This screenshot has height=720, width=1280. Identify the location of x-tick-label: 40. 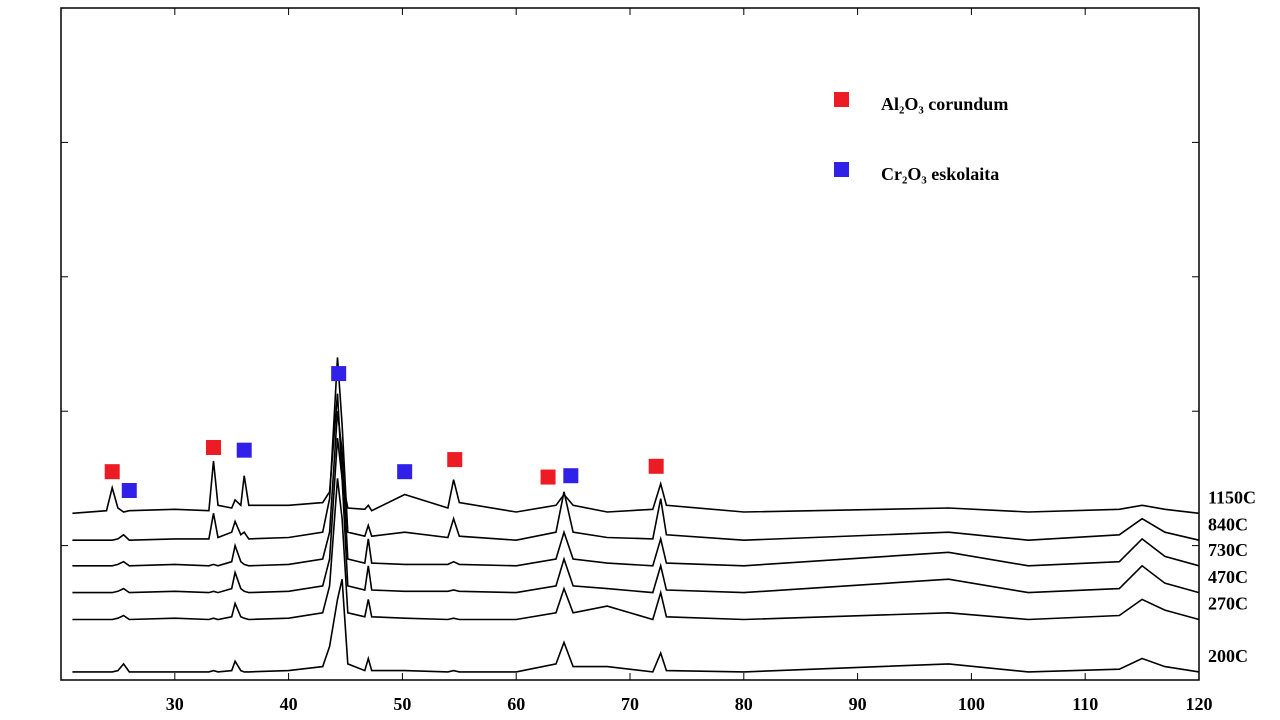
(289, 704).